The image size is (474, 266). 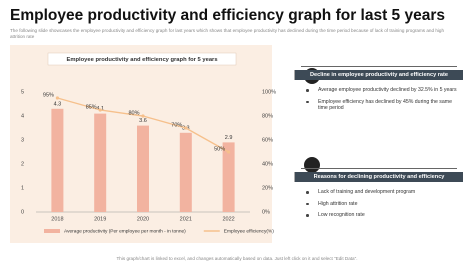 I want to click on data-label: 95%, so click(x=48, y=95).